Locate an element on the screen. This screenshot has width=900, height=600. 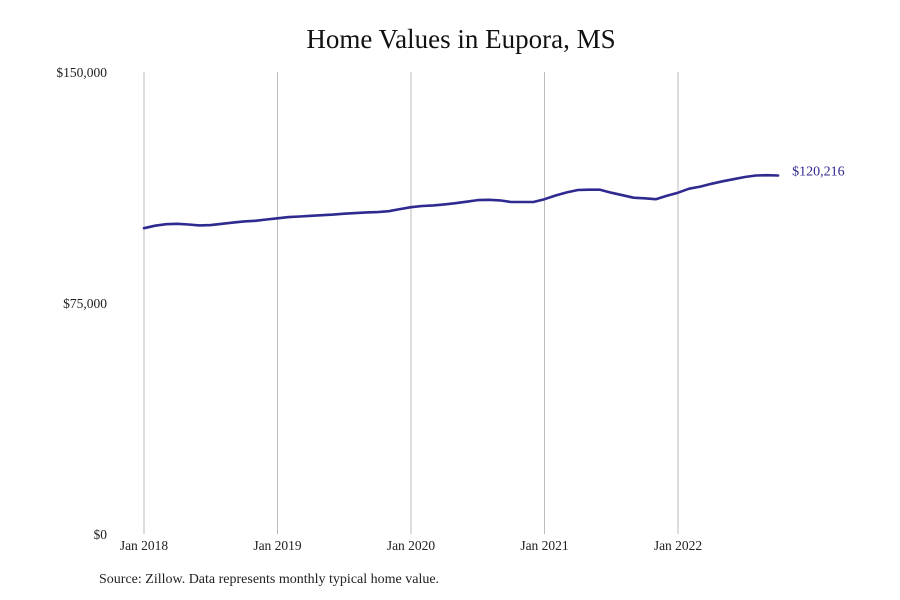
chart-title: Home Values in Eupora, MS is located at coordinates (461, 39).